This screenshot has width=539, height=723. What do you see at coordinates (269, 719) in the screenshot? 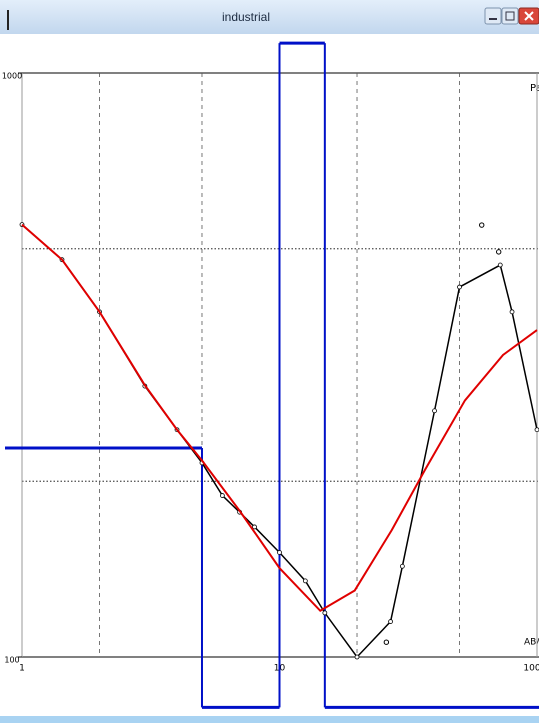
I see `status-strip` at bounding box center [269, 719].